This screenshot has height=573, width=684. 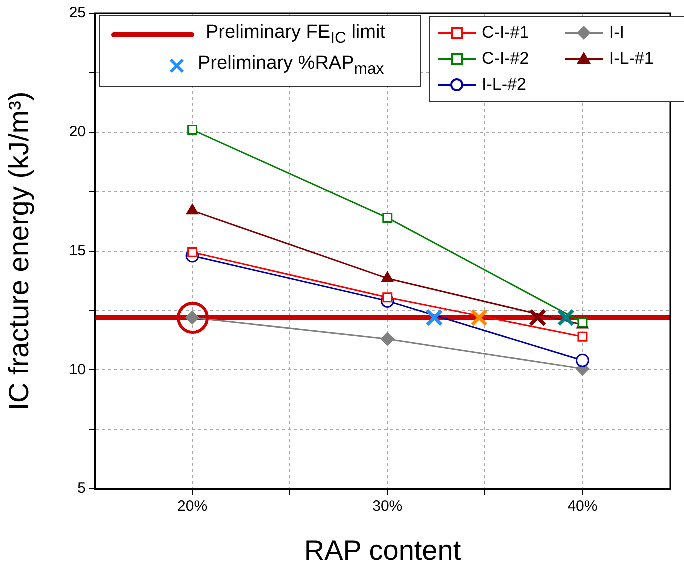 What do you see at coordinates (506, 59) in the screenshot?
I see `legend-label: C-I-#2` at bounding box center [506, 59].